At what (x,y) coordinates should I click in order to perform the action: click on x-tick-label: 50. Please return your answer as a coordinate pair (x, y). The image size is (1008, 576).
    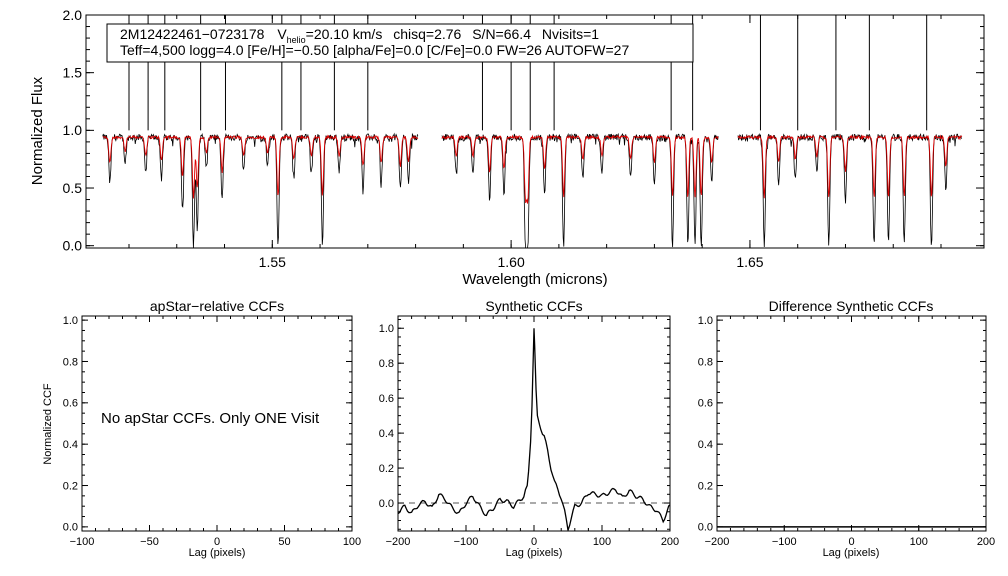
    Looking at the image, I should click on (284, 542).